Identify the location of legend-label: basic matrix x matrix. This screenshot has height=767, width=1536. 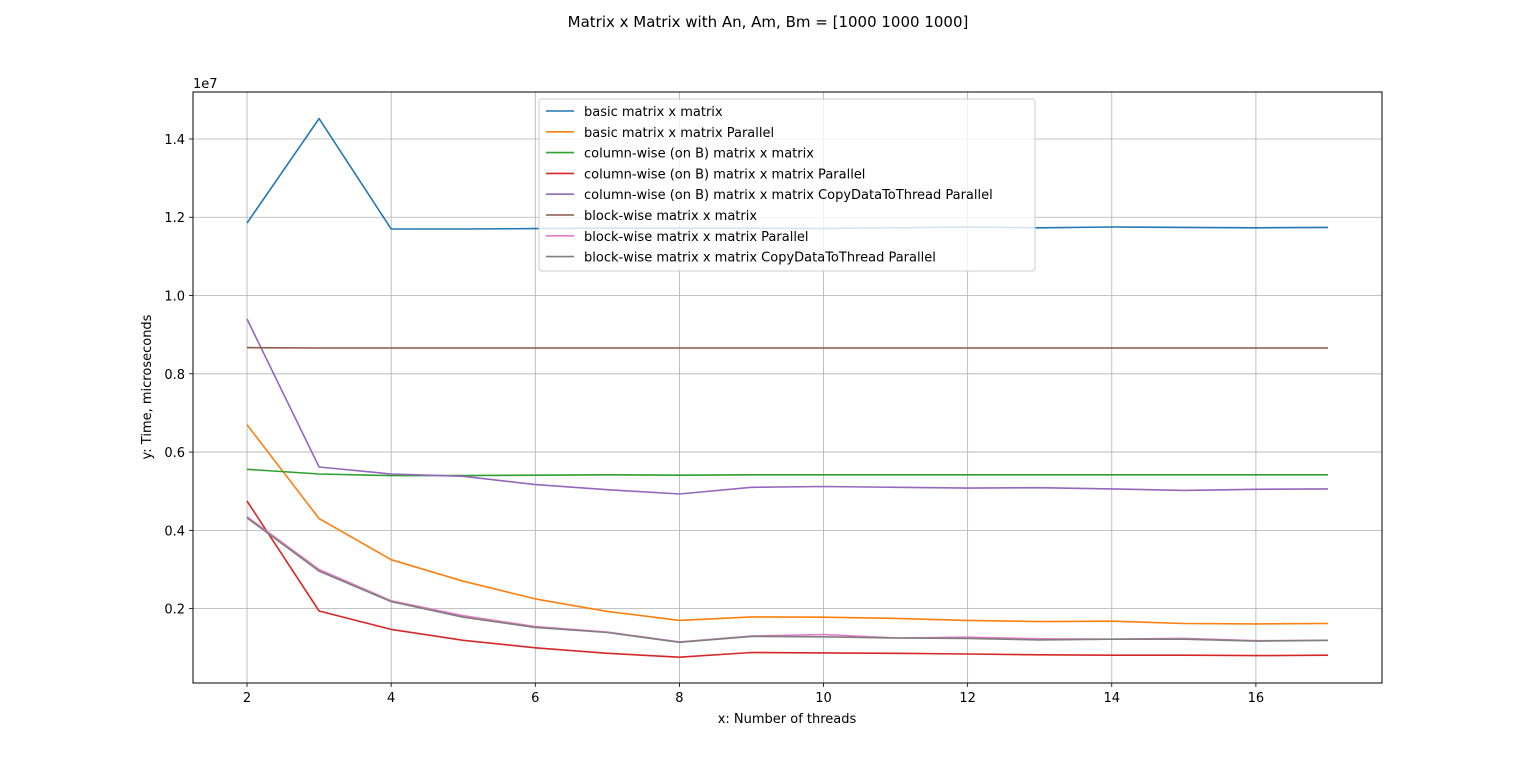
(653, 112).